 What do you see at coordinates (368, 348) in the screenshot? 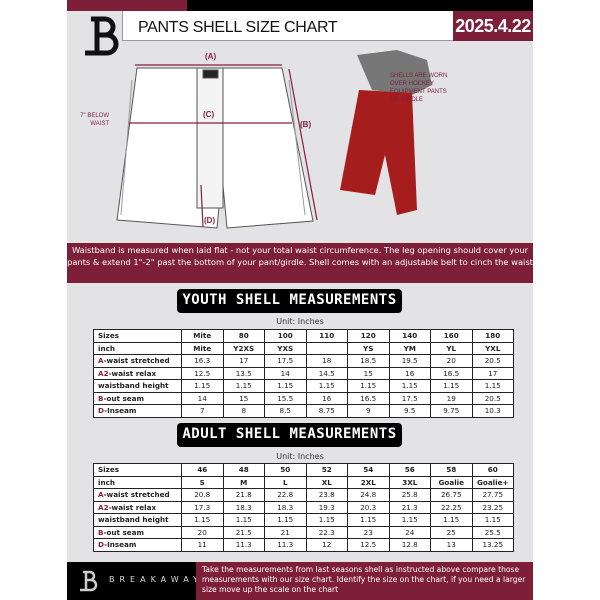
I see `table-cell: YS` at bounding box center [368, 348].